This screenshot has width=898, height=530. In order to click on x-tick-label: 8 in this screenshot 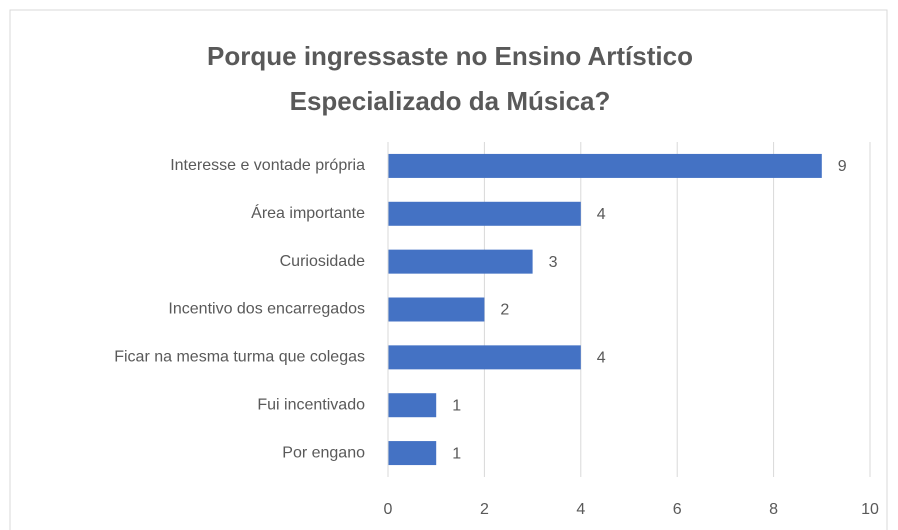, I will do `click(773, 509)`.